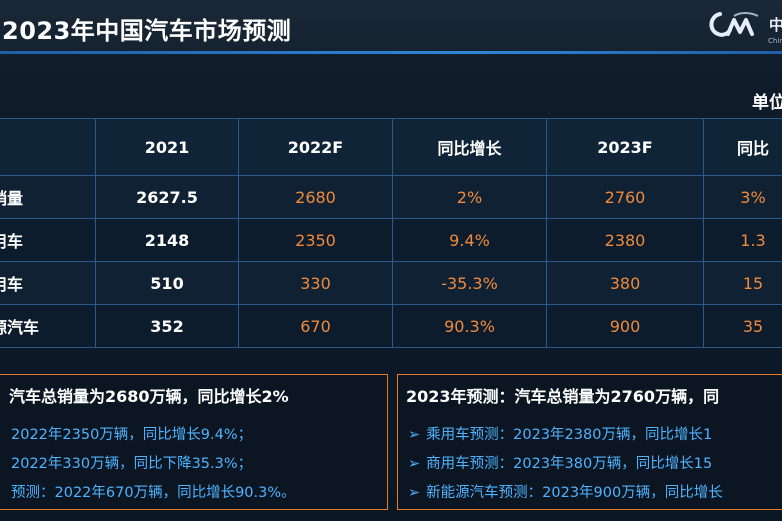 The image size is (782, 521). What do you see at coordinates (625, 326) in the screenshot?
I see `table-cell: 900` at bounding box center [625, 326].